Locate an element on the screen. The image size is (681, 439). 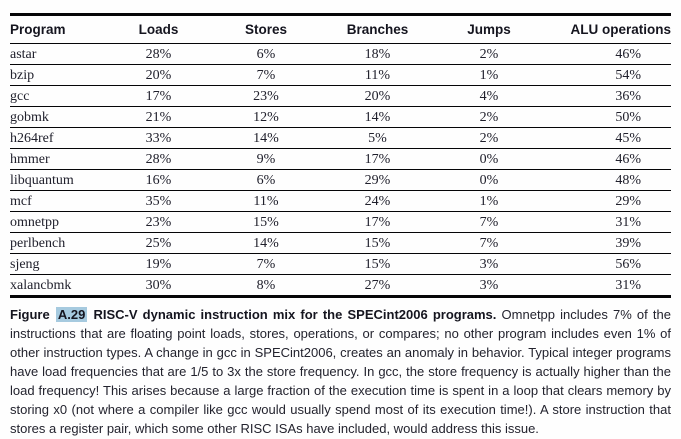
table-row: bzip 20% 7% 11% 1% 54% is located at coordinates (340, 75).